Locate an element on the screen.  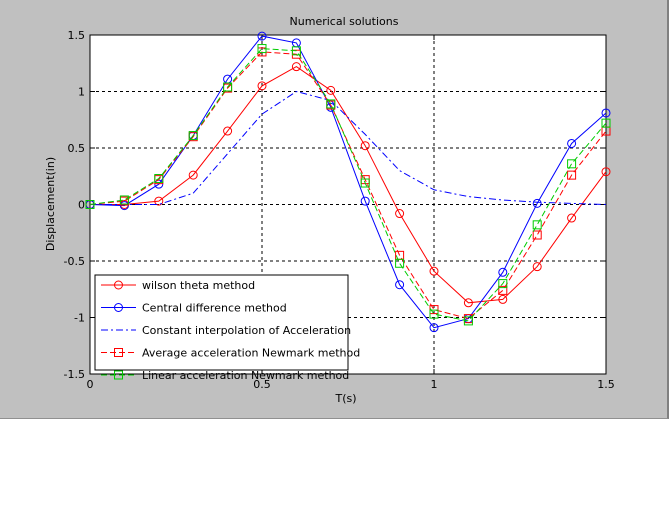
y-tick-label: 0 is located at coordinates (81, 205).